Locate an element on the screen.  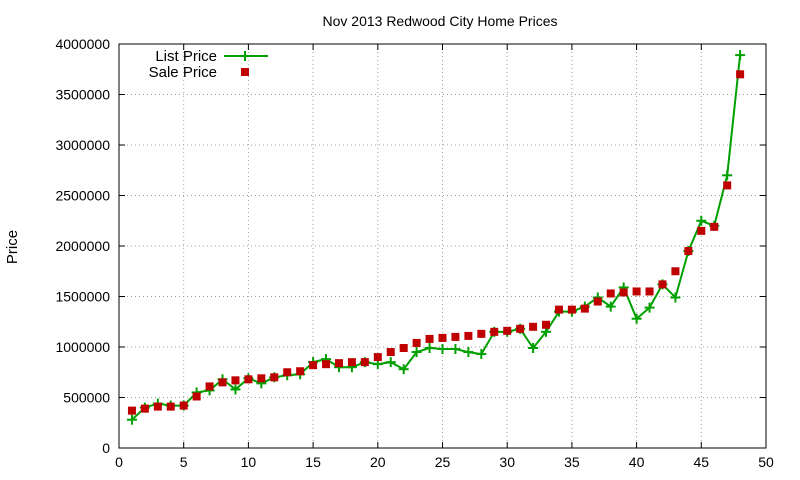
x-tick-label: 45 is located at coordinates (702, 462).